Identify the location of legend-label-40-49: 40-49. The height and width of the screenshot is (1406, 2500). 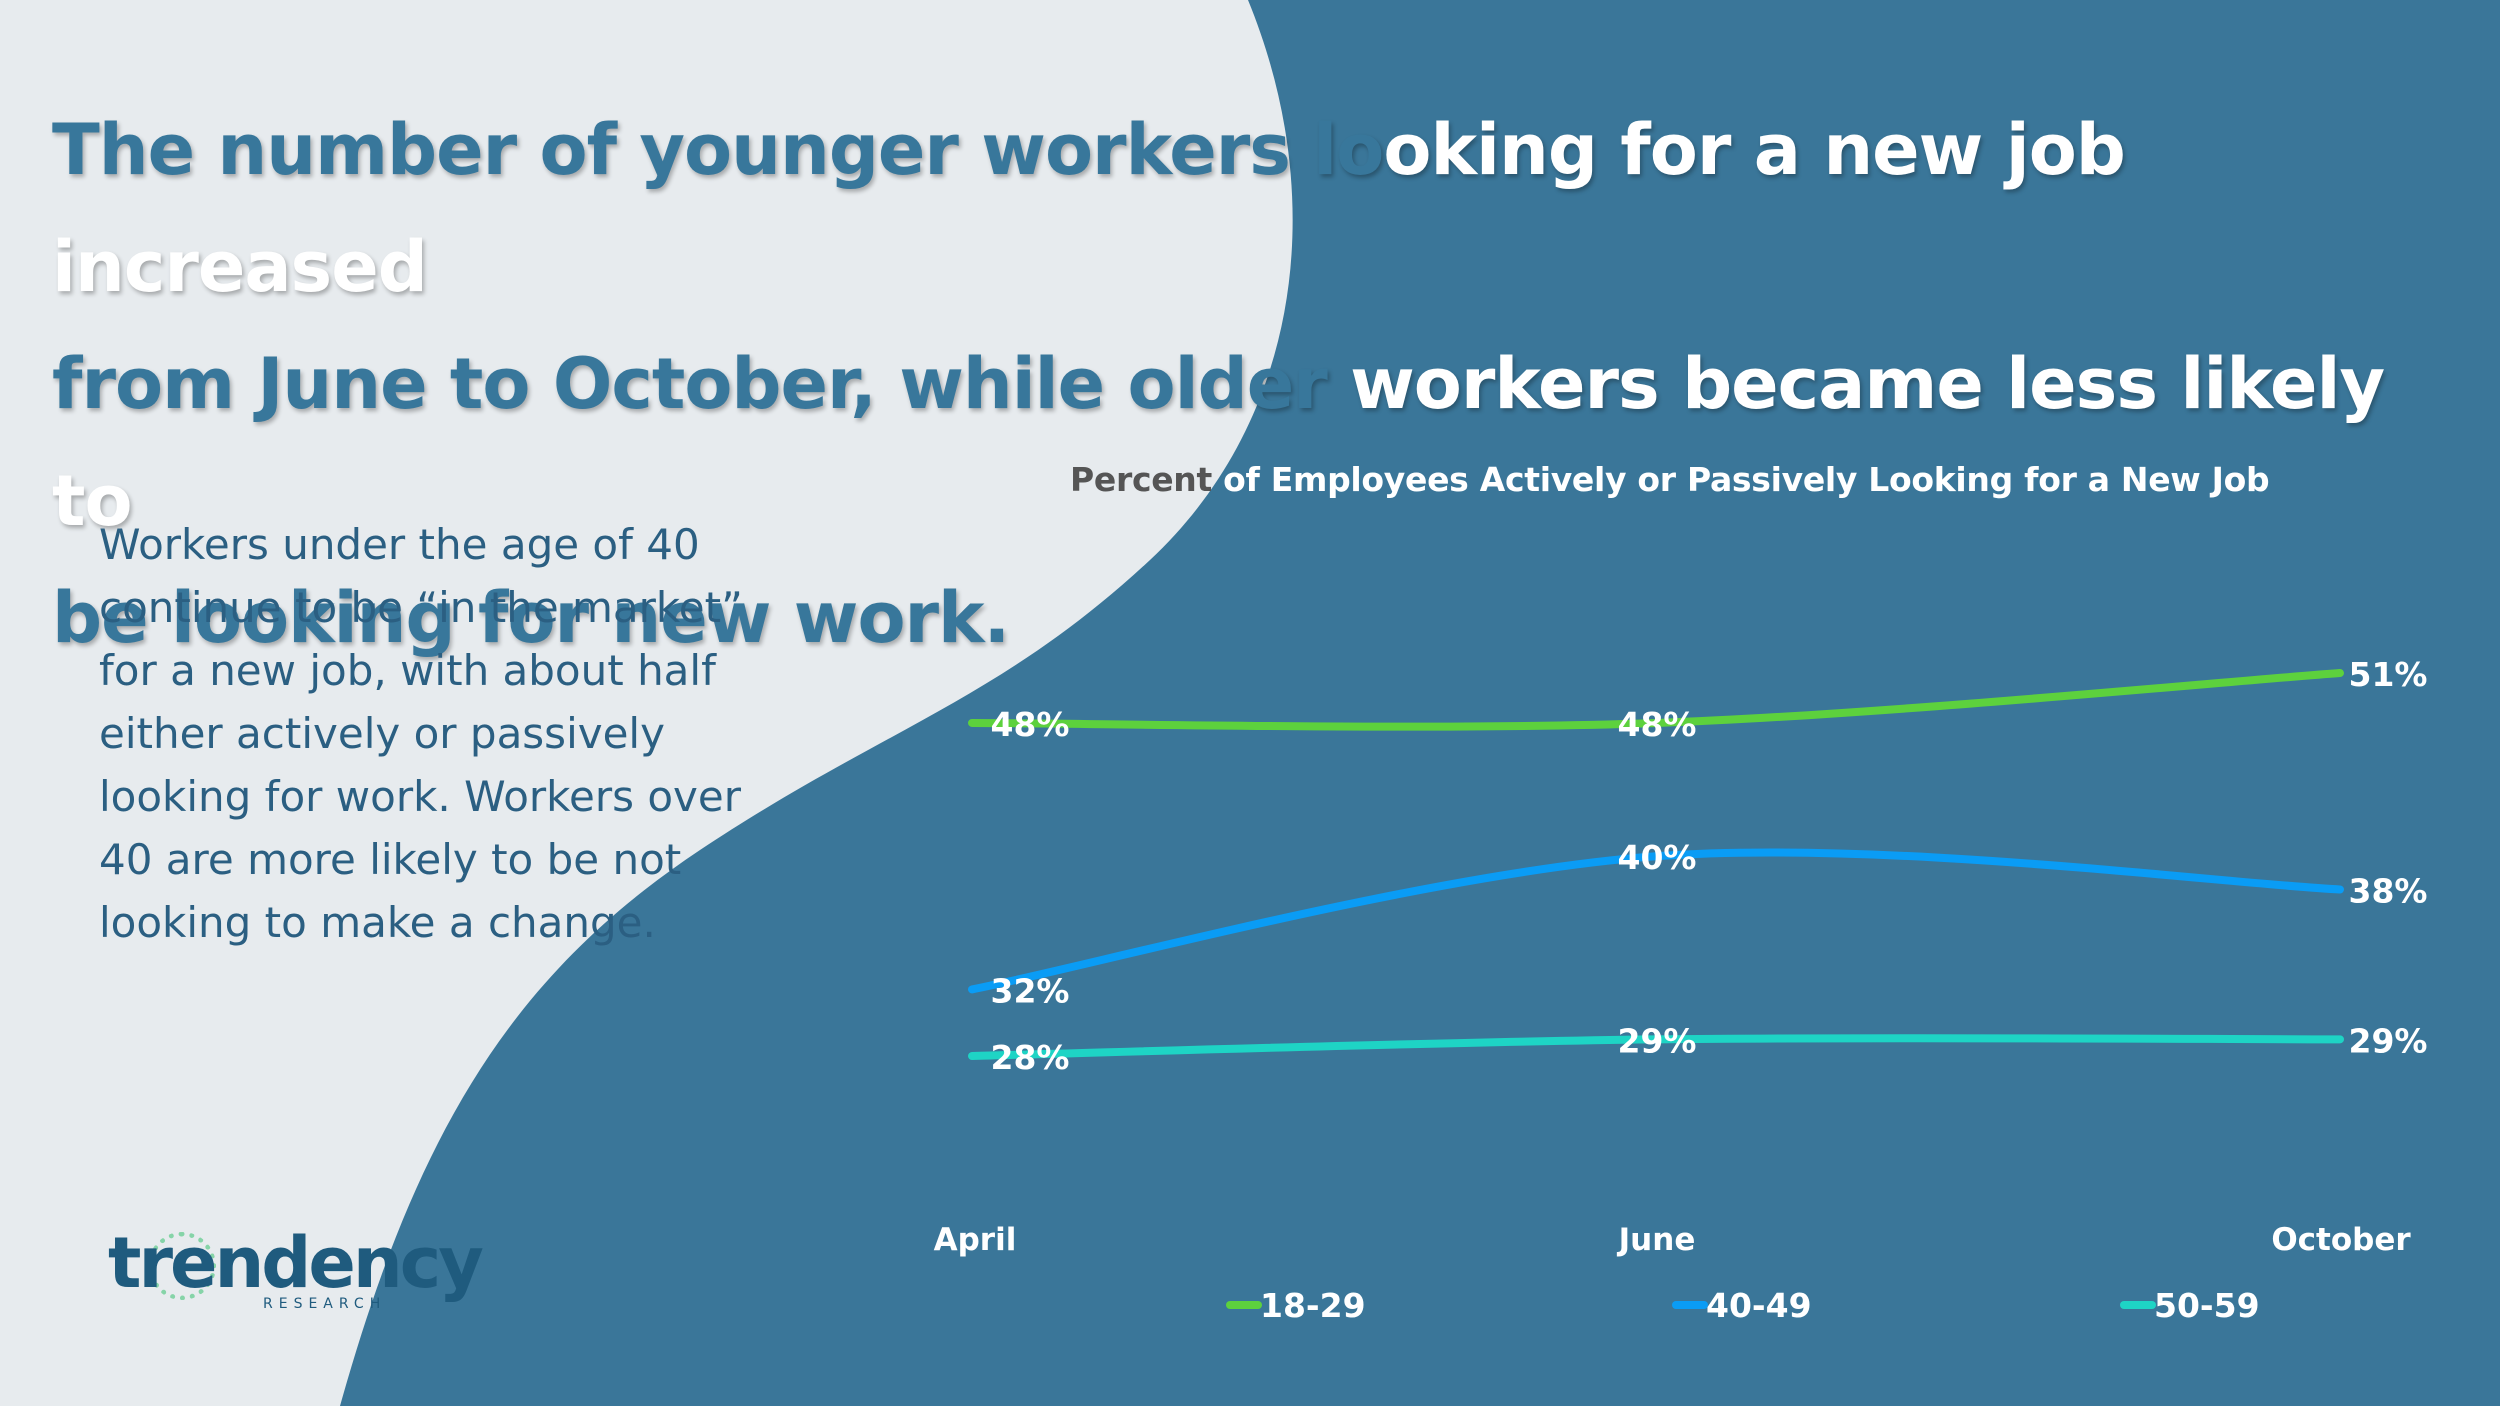
(1759, 1305).